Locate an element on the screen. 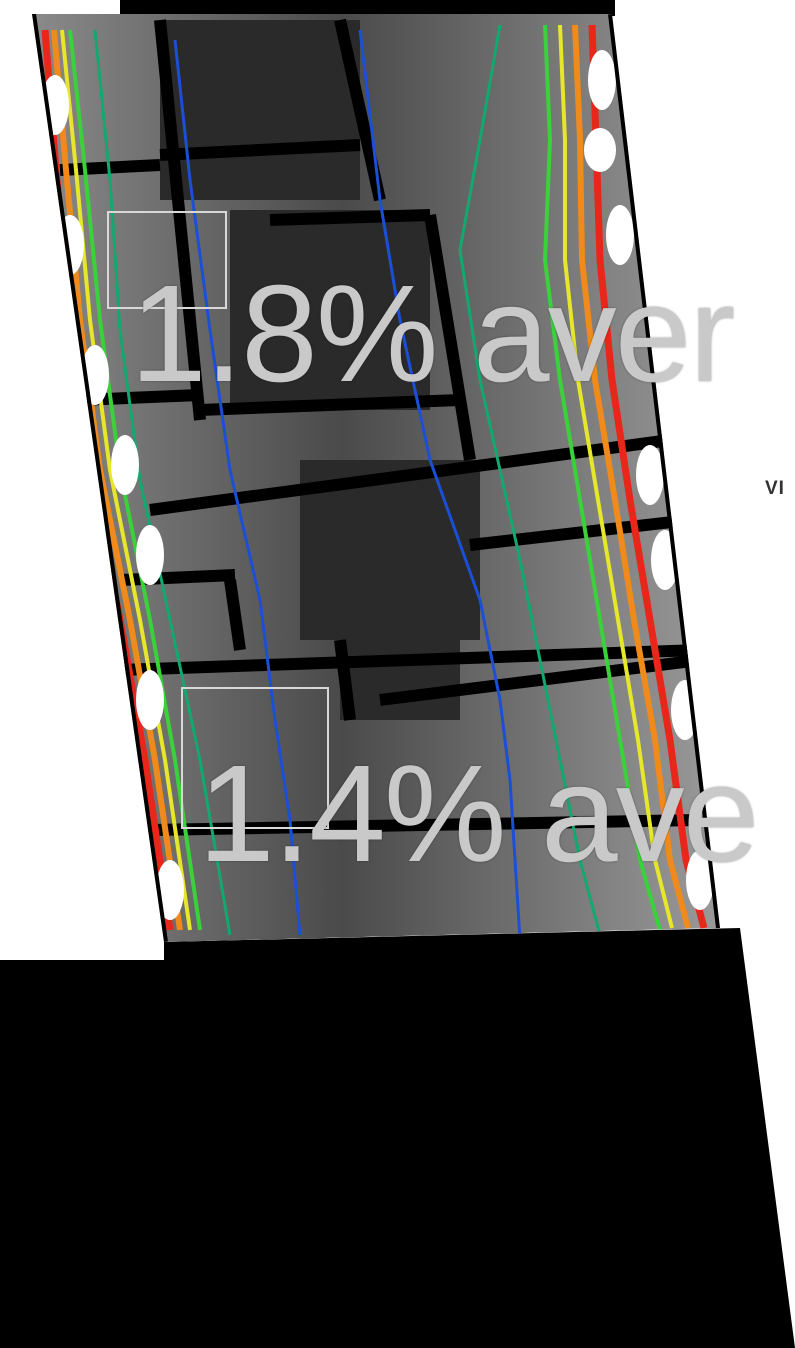 The width and height of the screenshot is (795, 1348). zone-box-bottom is located at coordinates (255, 758).